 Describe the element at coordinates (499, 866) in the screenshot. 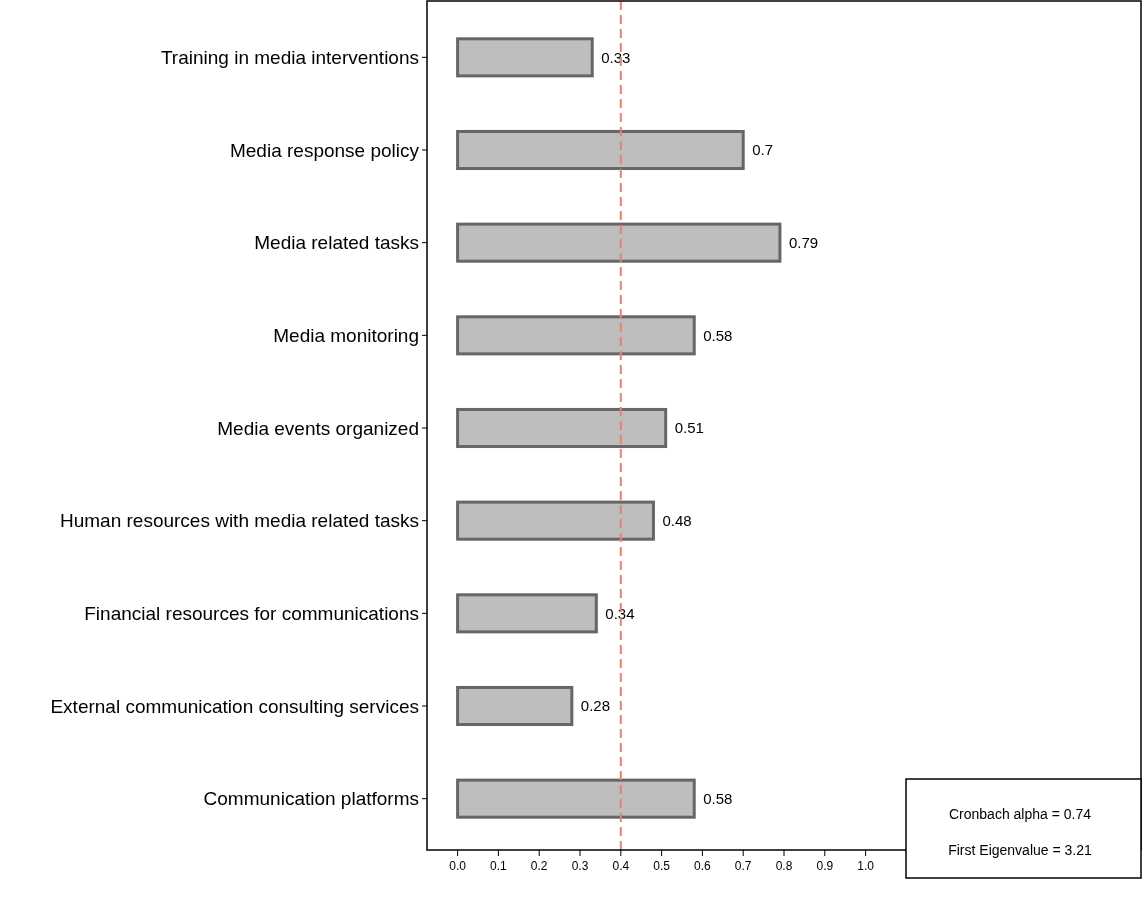

I see `x-tick-label: 0.1` at that location.